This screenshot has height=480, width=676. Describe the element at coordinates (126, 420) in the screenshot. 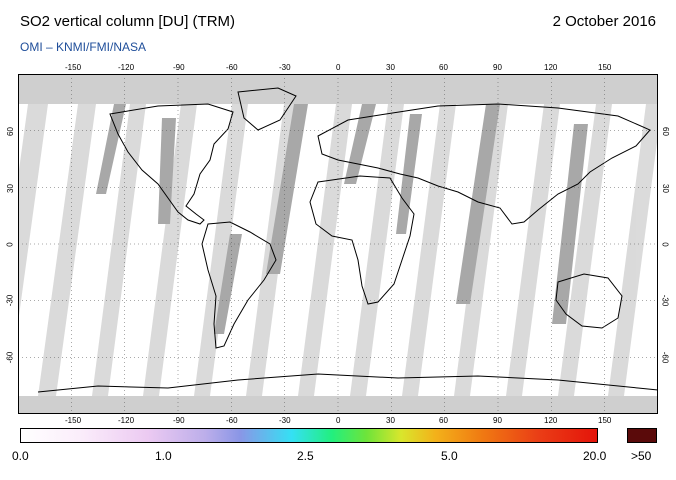

I see `lon-label-bottom: -120` at that location.